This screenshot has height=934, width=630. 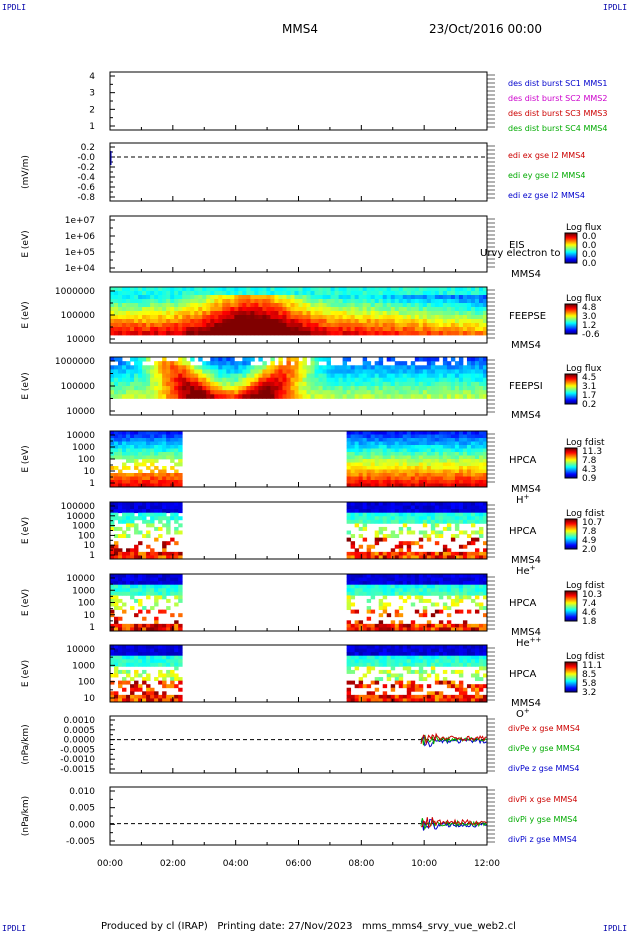 I want to click on colorbar-tick-label: -0.6, so click(x=591, y=335).